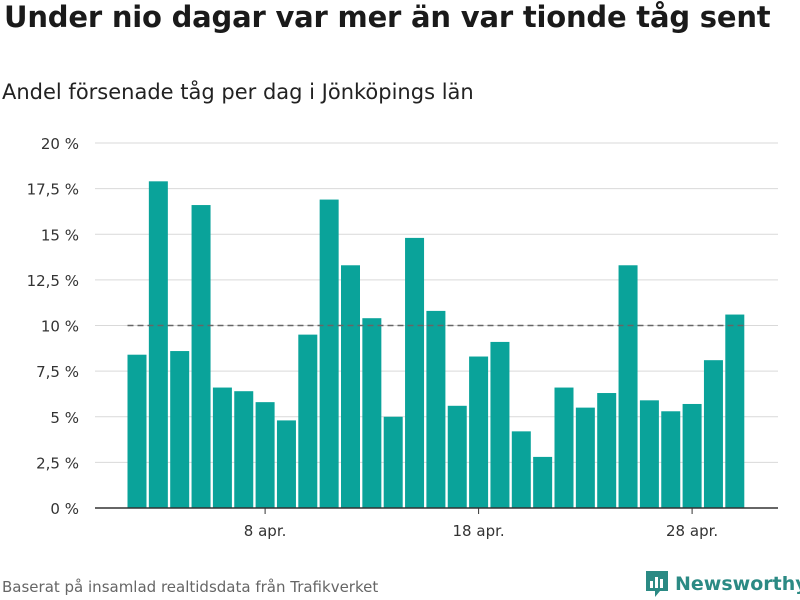 This screenshot has height=600, width=800. Describe the element at coordinates (737, 584) in the screenshot. I see `brand-name: Newsworthy` at that location.